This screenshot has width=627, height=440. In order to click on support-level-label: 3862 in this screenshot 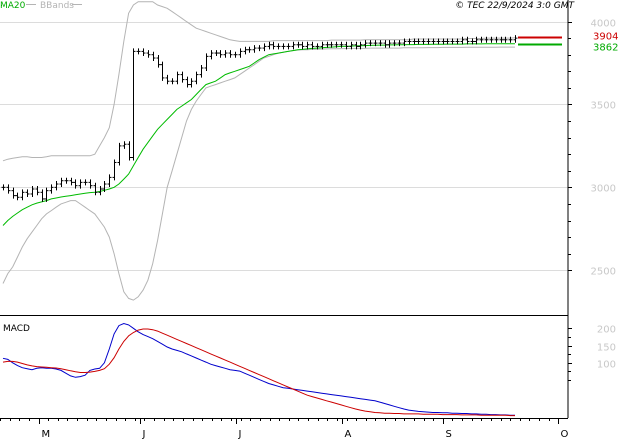, I will do `click(605, 48)`.